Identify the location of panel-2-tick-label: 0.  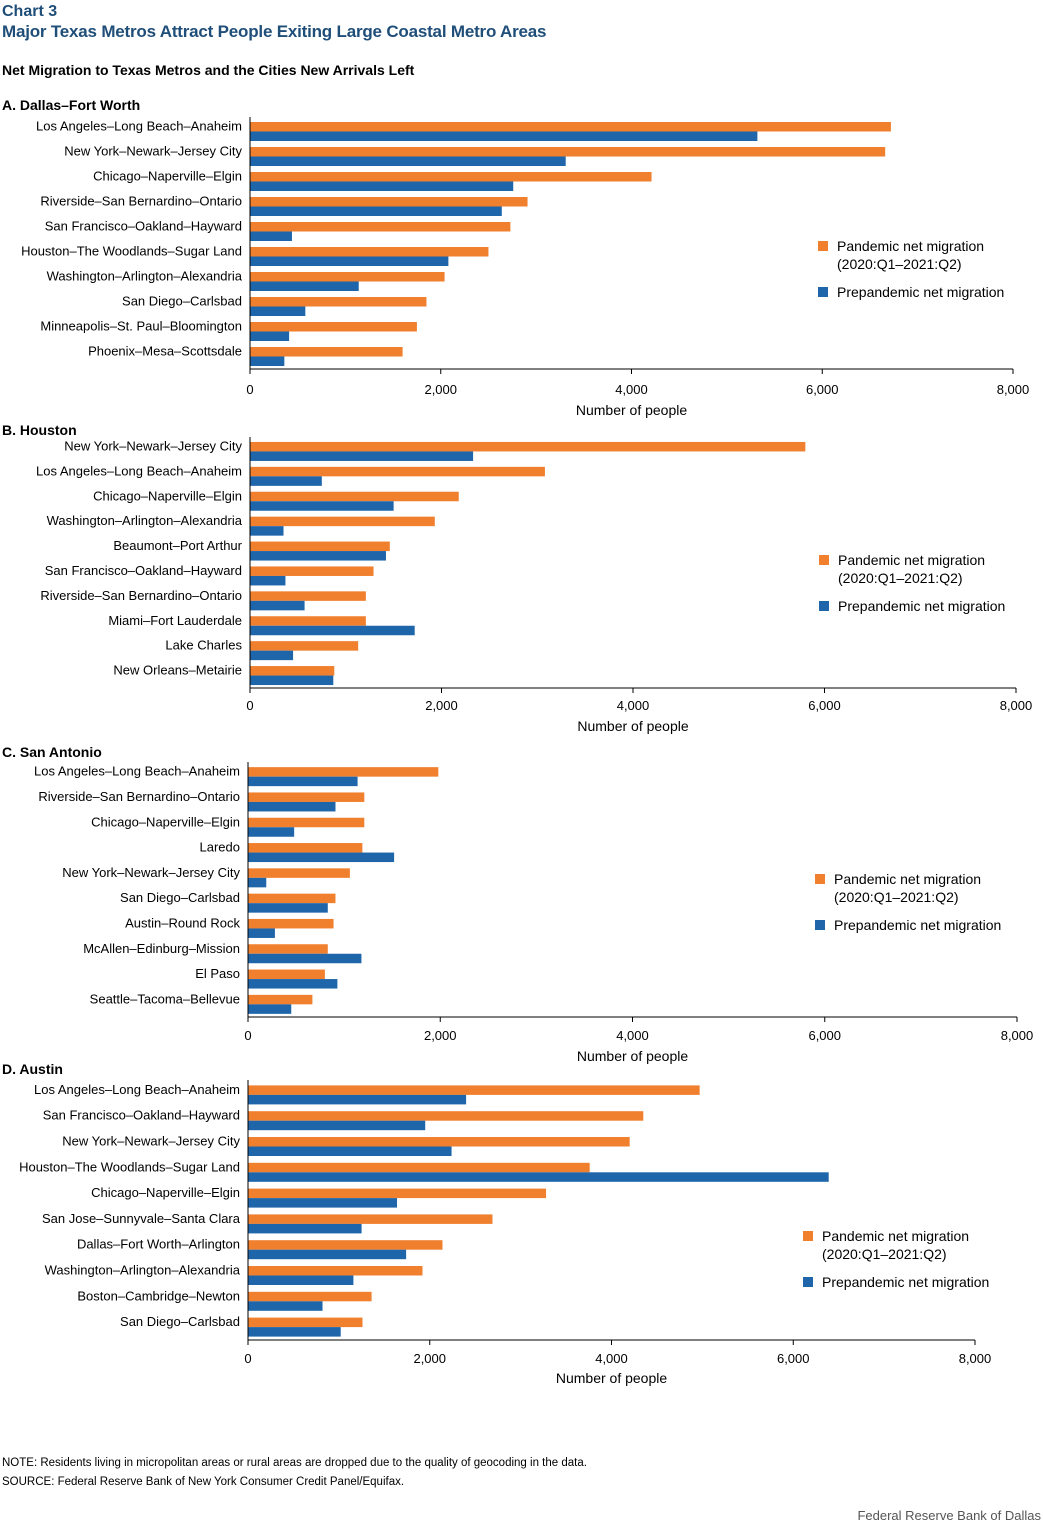
(249, 705).